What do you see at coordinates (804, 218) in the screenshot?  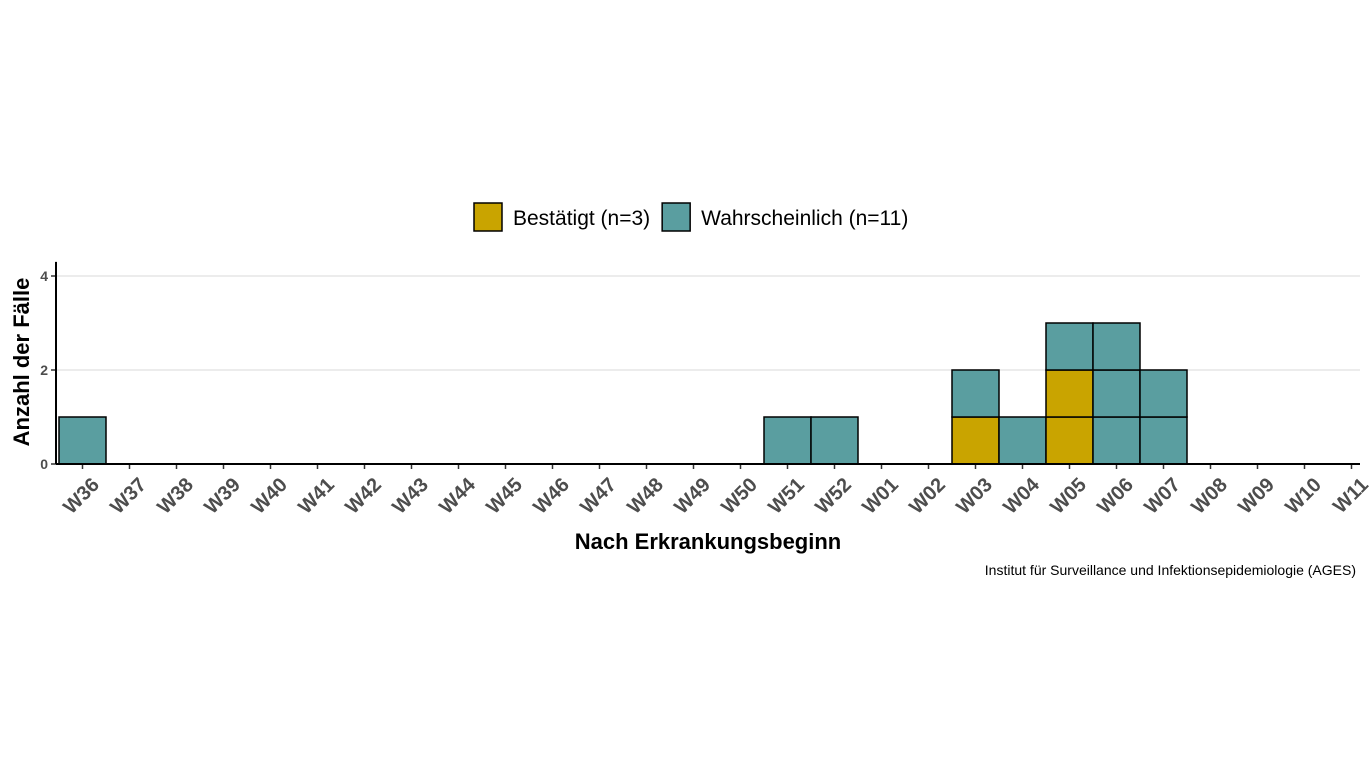 I see `legend-label: Wahrscheinlich (n=11)` at bounding box center [804, 218].